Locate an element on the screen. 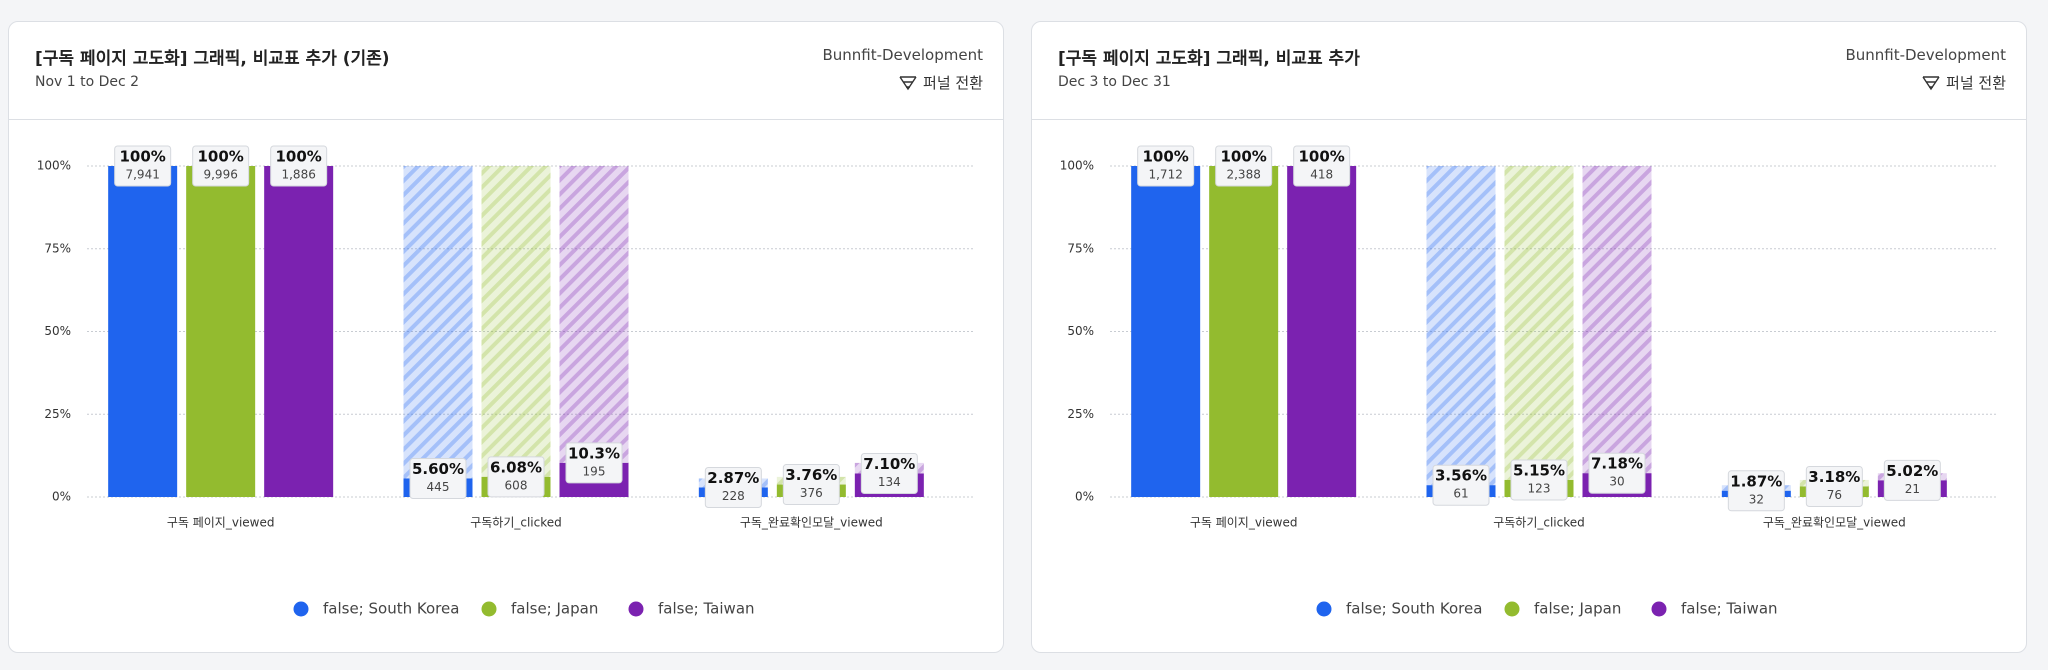  count-label: 134 is located at coordinates (889, 482).